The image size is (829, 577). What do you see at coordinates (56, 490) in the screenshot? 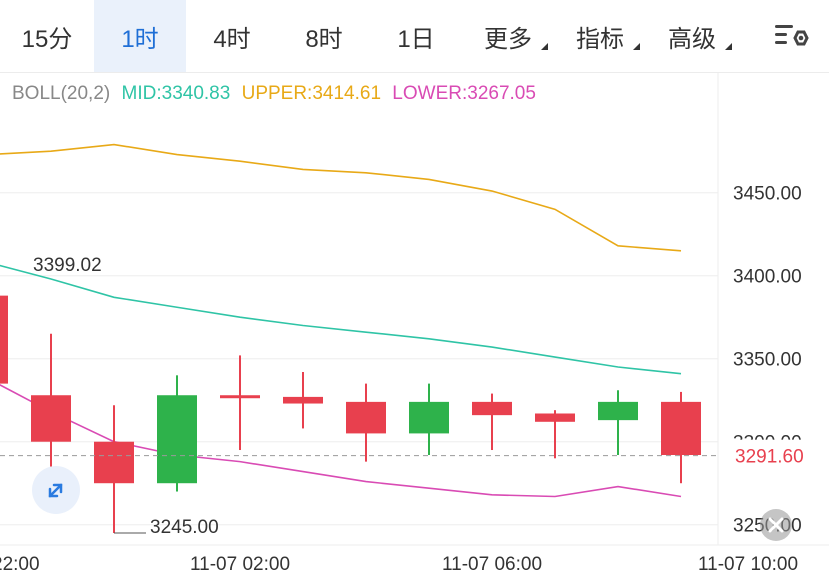
I see `expand-arrows-icon` at bounding box center [56, 490].